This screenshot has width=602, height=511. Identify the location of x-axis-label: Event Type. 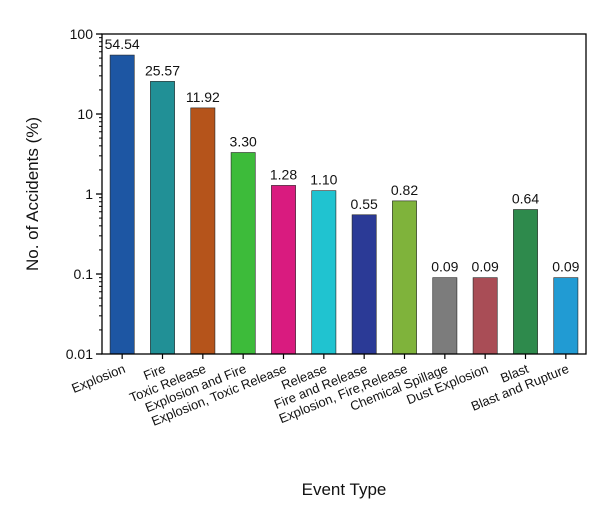
(344, 489).